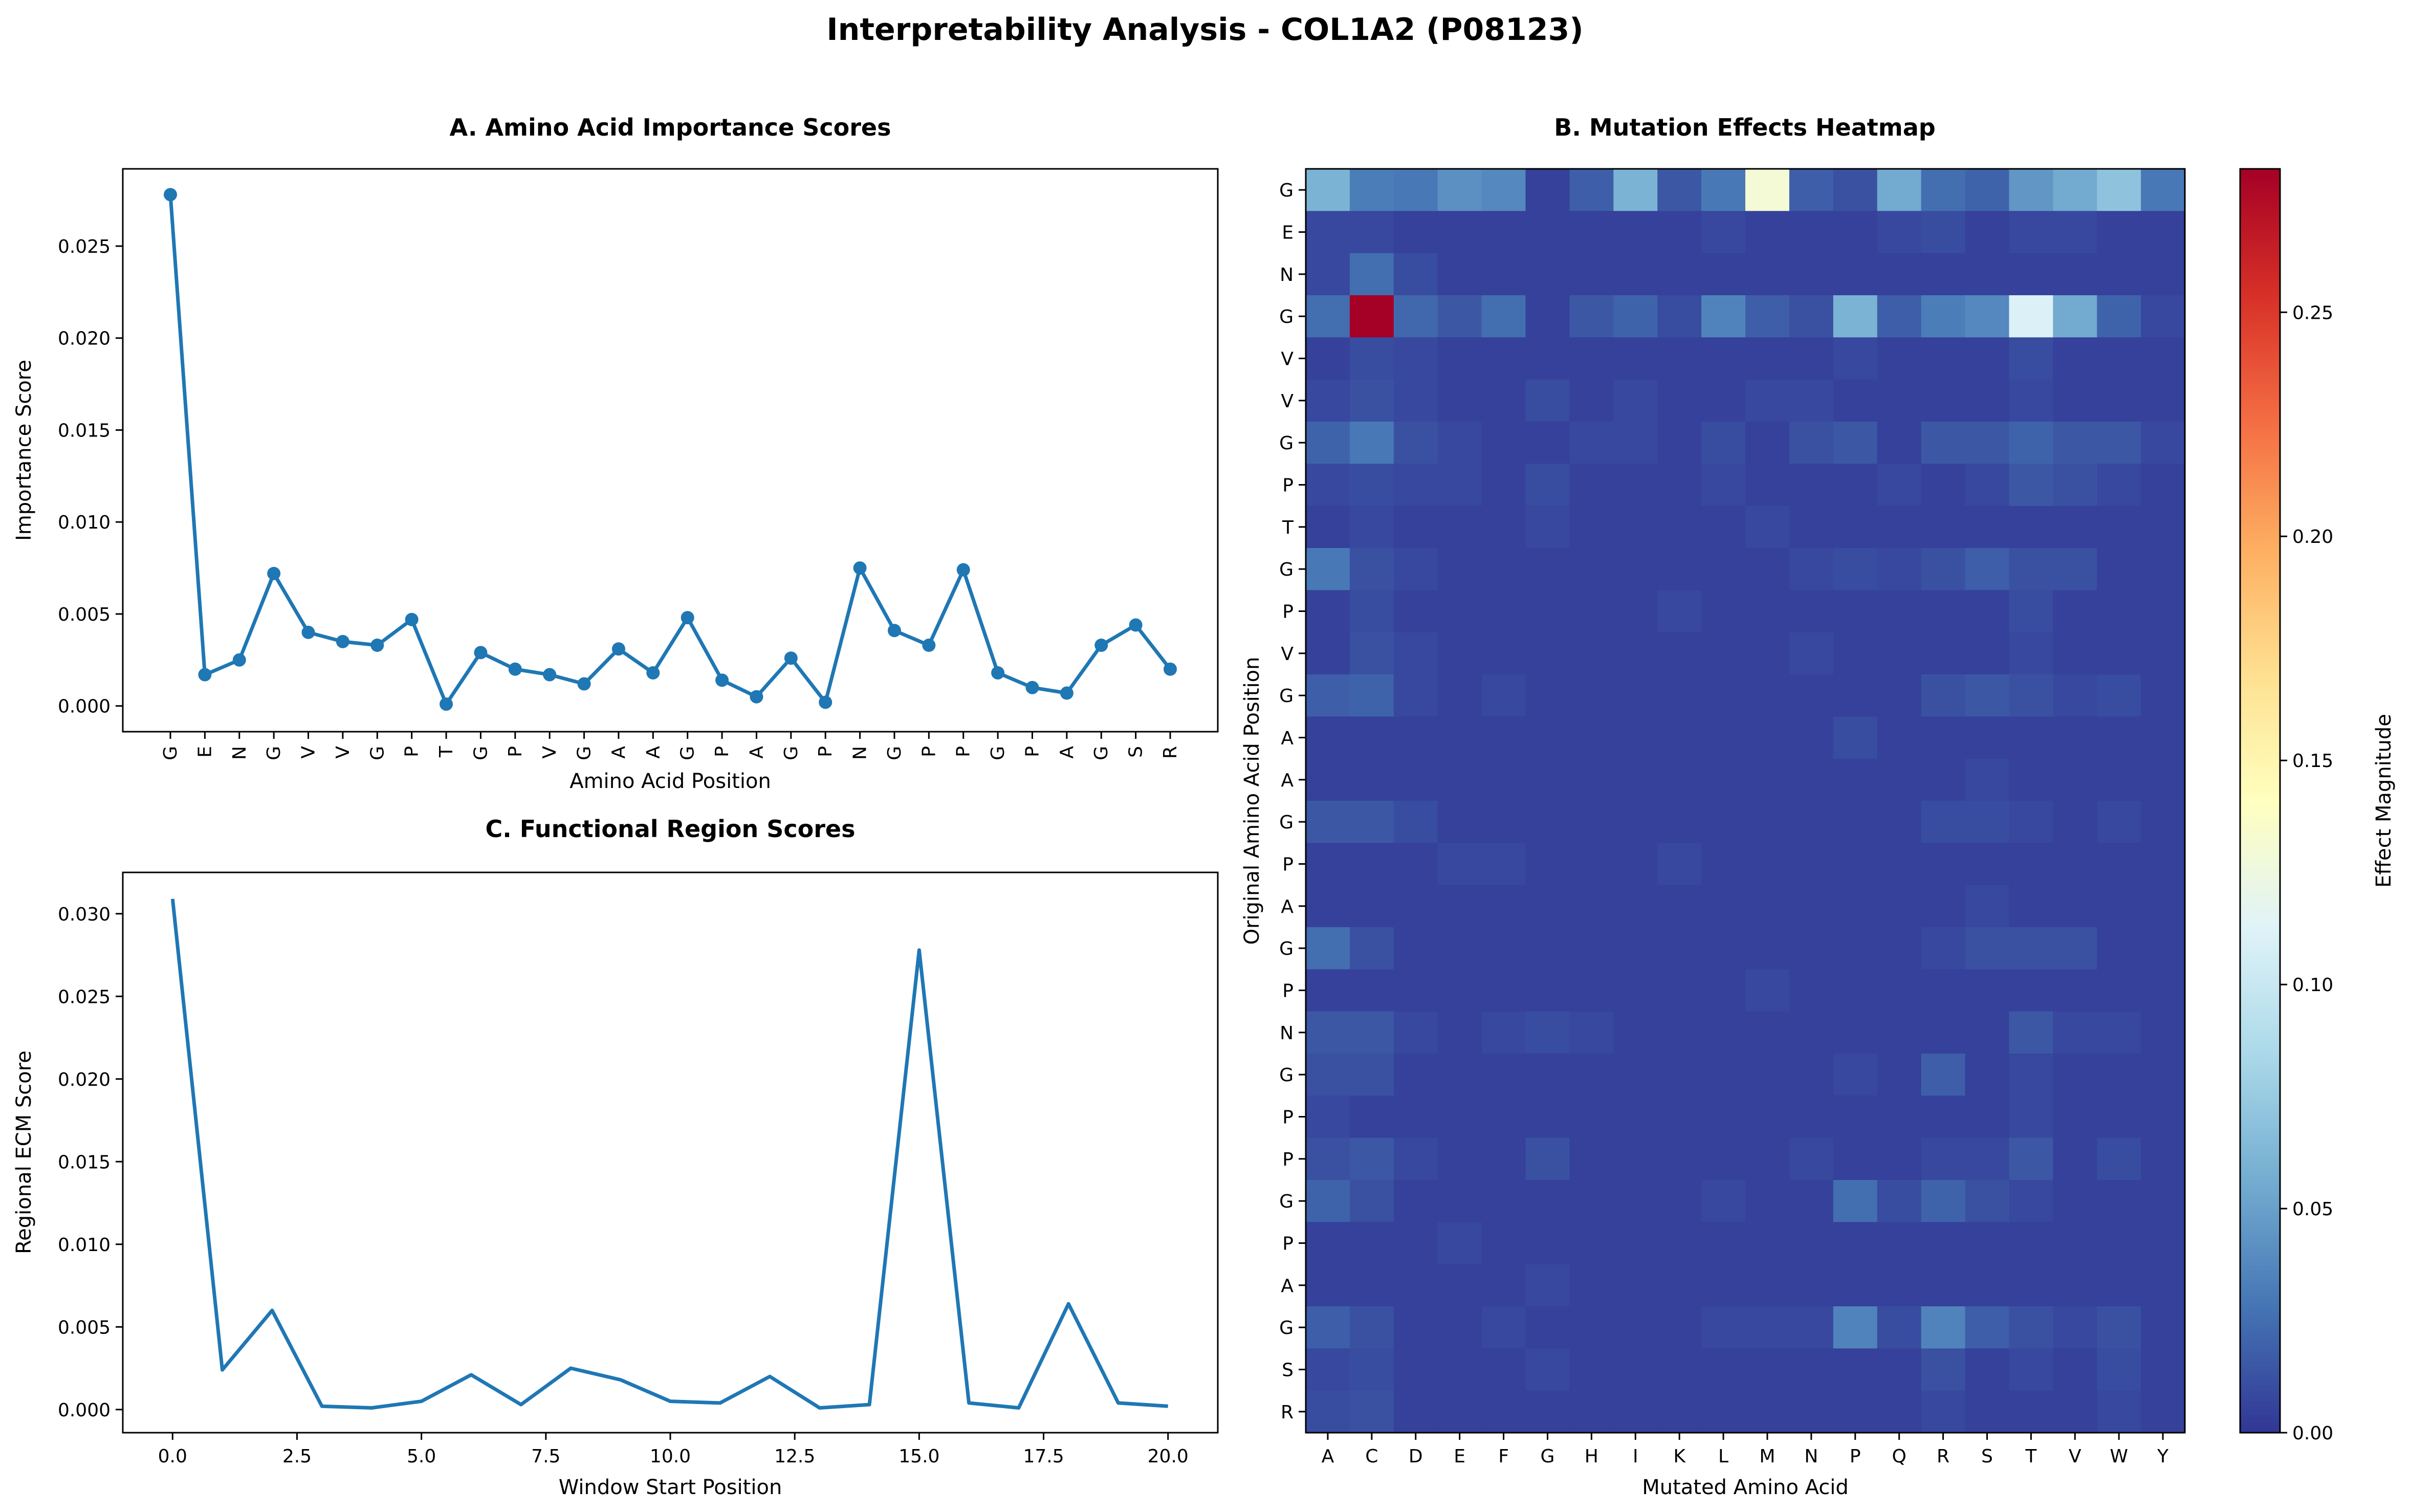 This screenshot has height=1512, width=2410. I want to click on panel-a-xtick-label: G, so click(274, 753).